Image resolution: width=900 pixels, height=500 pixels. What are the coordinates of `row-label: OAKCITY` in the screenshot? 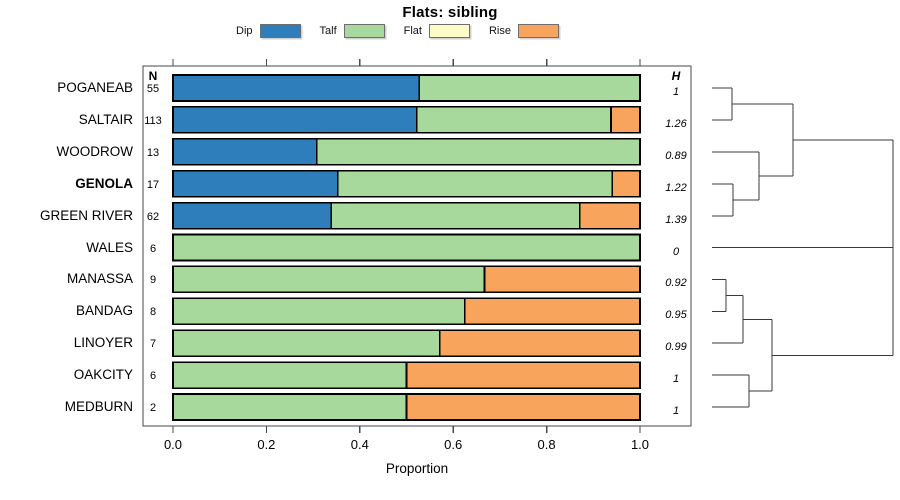 It's located at (103, 375).